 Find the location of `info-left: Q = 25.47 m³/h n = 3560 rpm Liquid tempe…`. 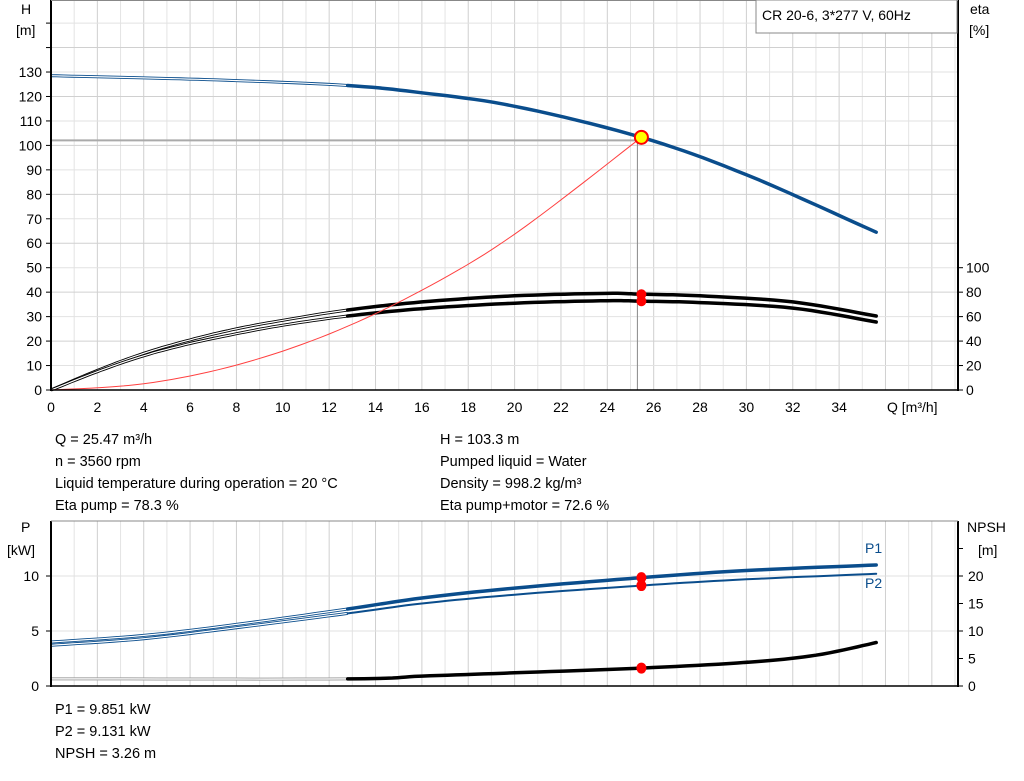

info-left: Q = 25.47 m³/h n = 3560 rpm Liquid tempe… is located at coordinates (196, 473).